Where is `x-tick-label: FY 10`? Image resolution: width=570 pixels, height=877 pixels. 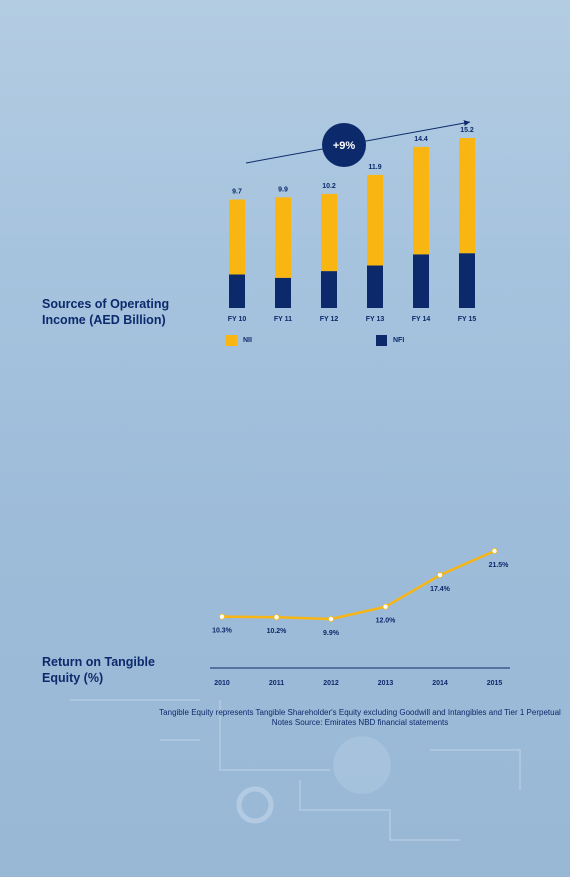 x-tick-label: FY 10 is located at coordinates (237, 319).